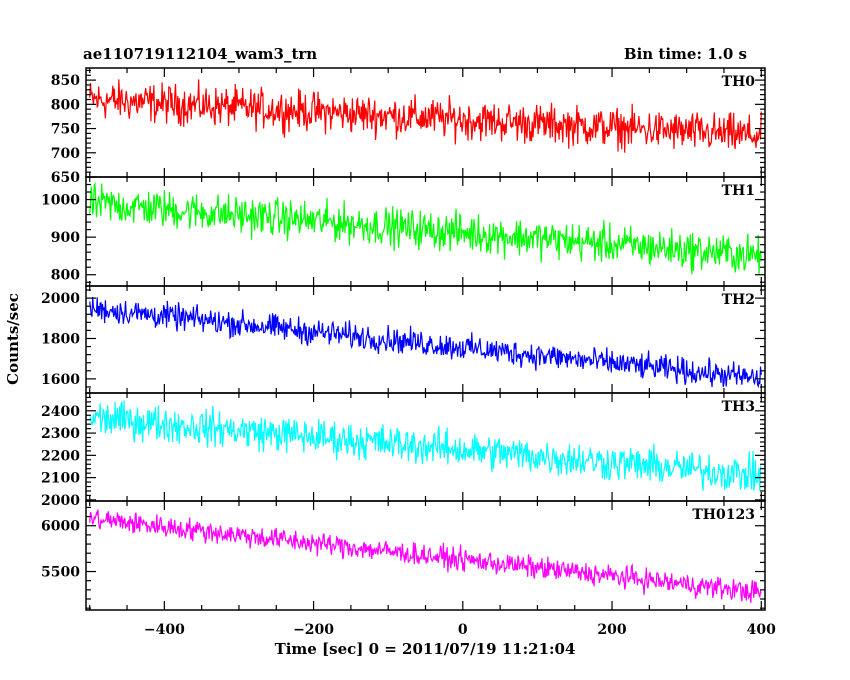  What do you see at coordinates (60, 201) in the screenshot?
I see `y-tick-label: 1000` at bounding box center [60, 201].